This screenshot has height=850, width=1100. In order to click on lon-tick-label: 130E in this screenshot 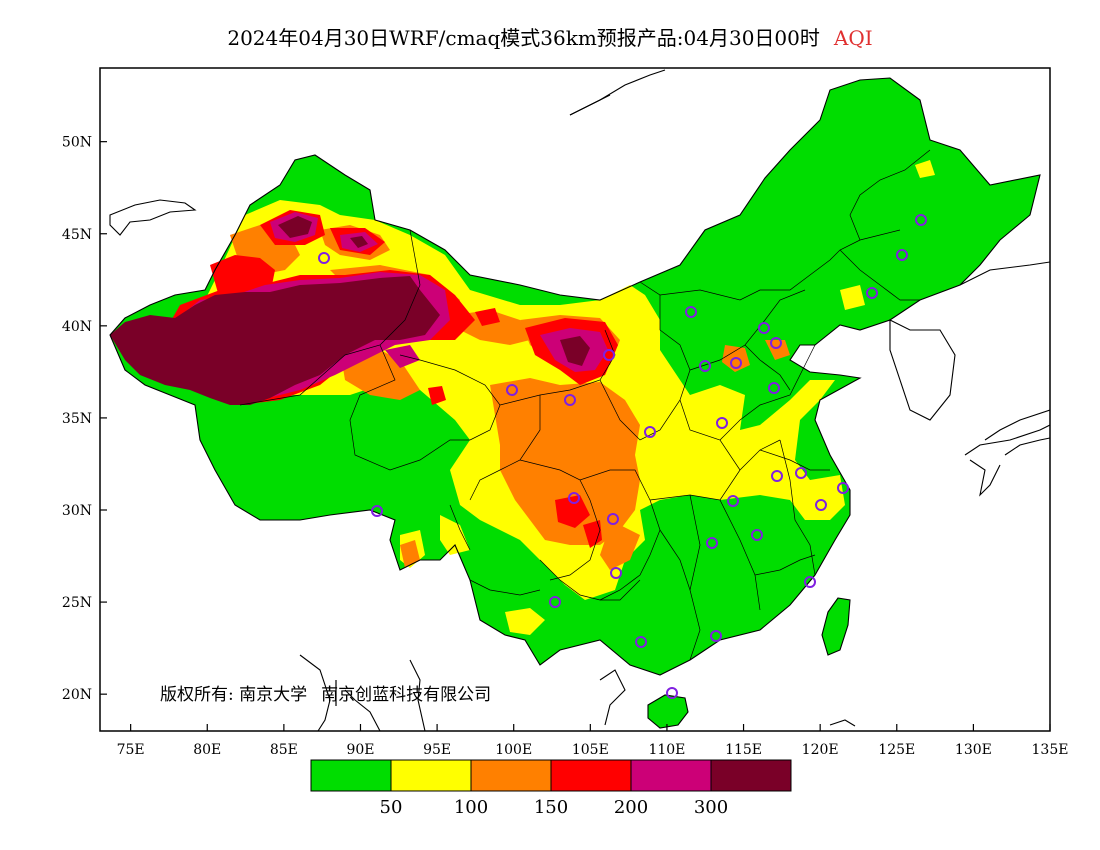, I will do `click(973, 750)`.